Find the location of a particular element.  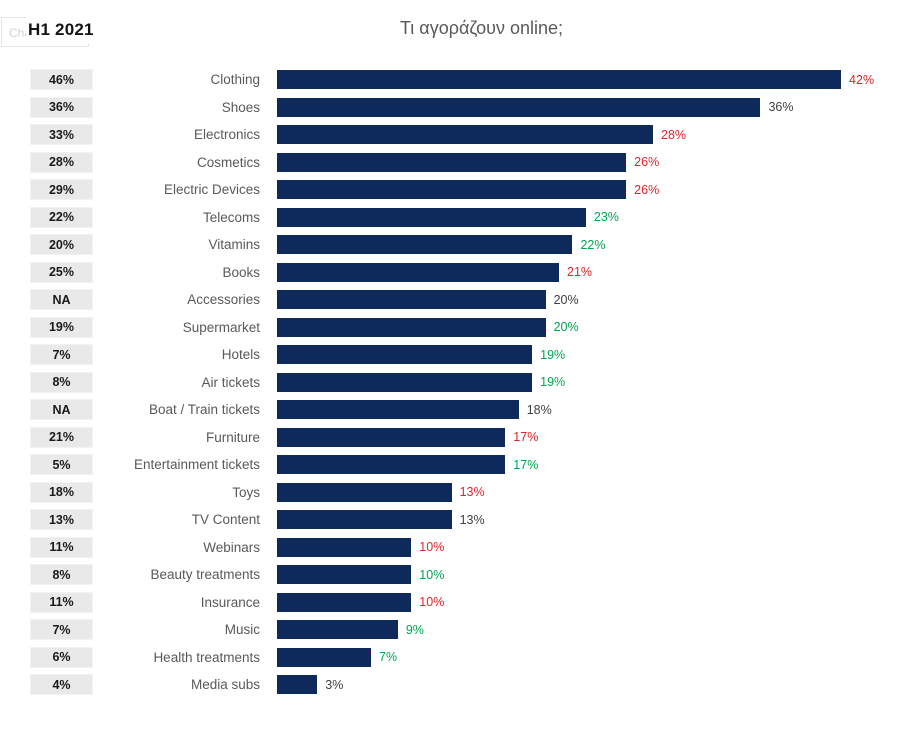

chart-row: 22% Telecoms 23% is located at coordinates (450, 218).